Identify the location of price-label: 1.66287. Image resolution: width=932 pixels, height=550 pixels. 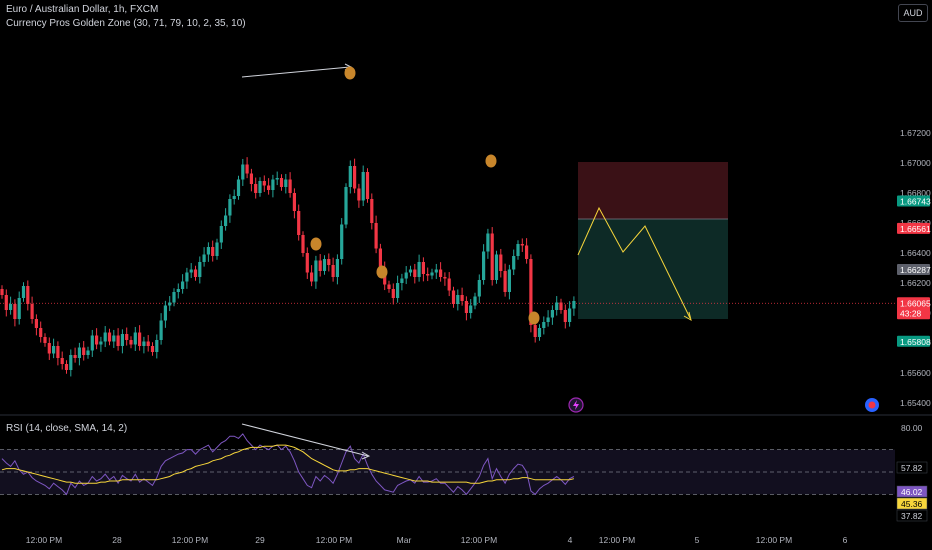
(915, 270).